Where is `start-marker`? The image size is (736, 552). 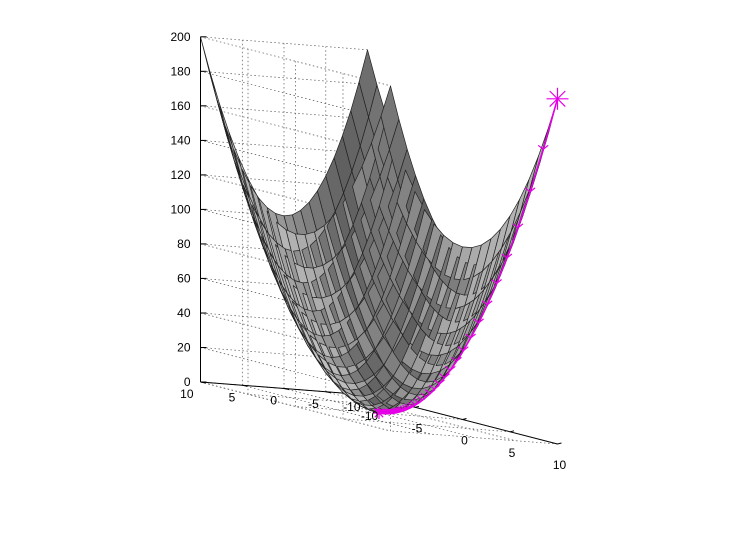
start-marker is located at coordinates (557, 98).